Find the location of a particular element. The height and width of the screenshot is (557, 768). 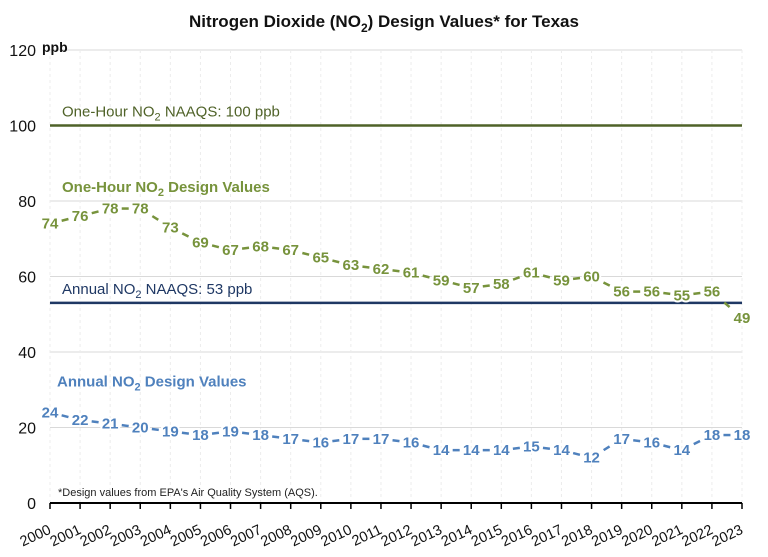

annual-data-label: 12 is located at coordinates (591, 458).